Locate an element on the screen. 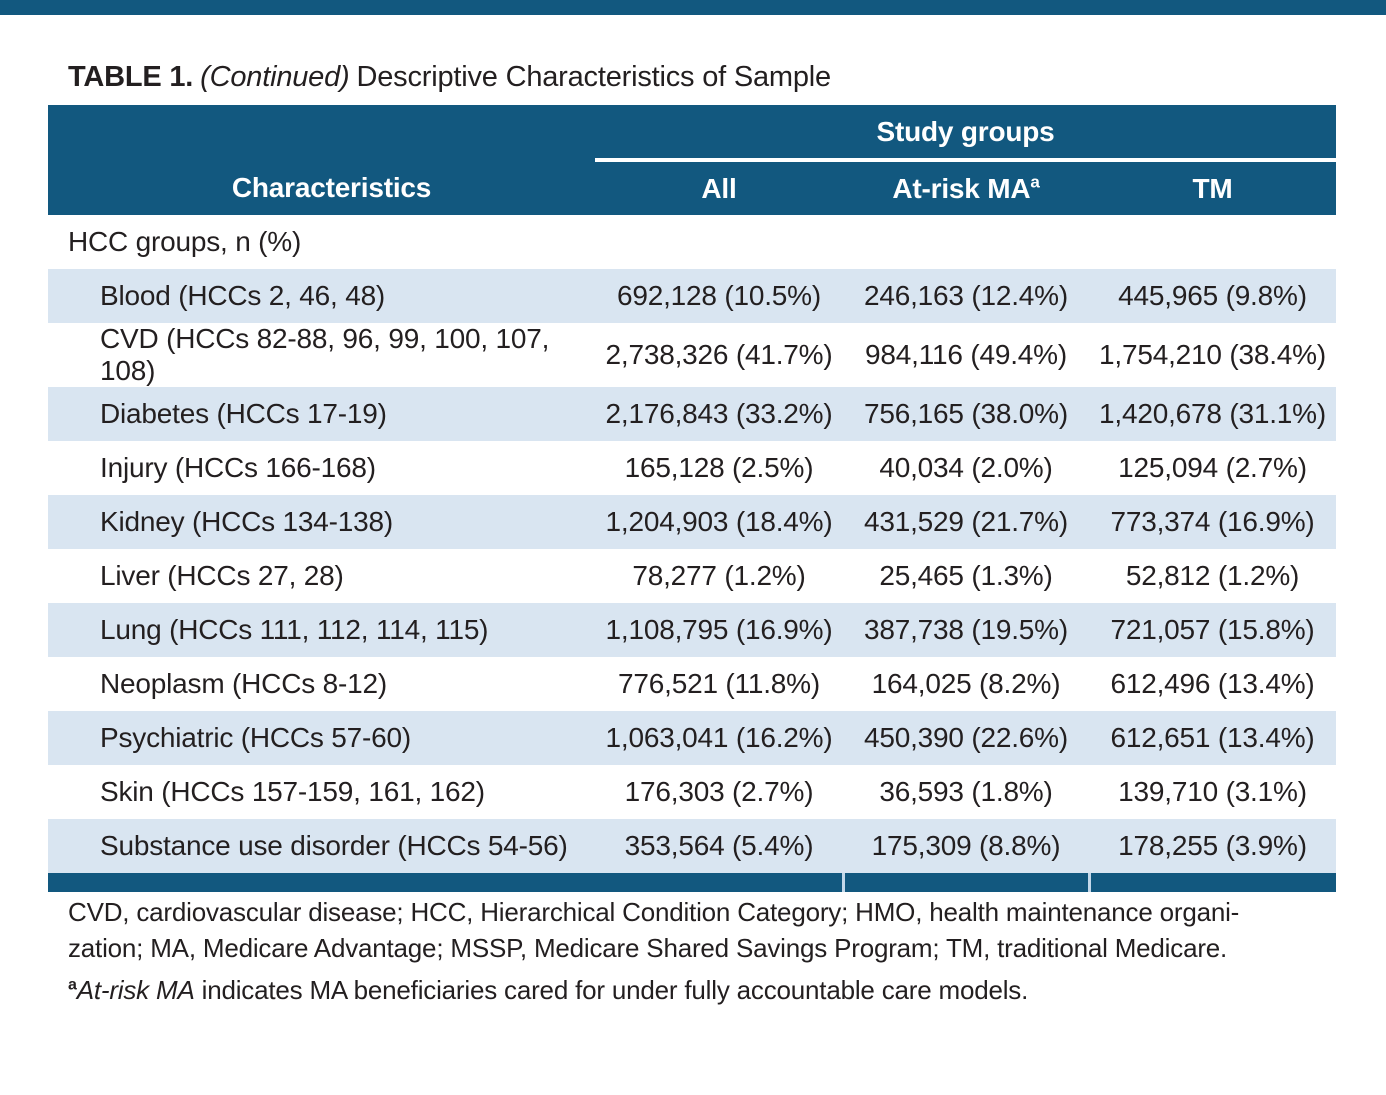 The image size is (1386, 1095). section-row: HCC groups, n (%) is located at coordinates (692, 242).